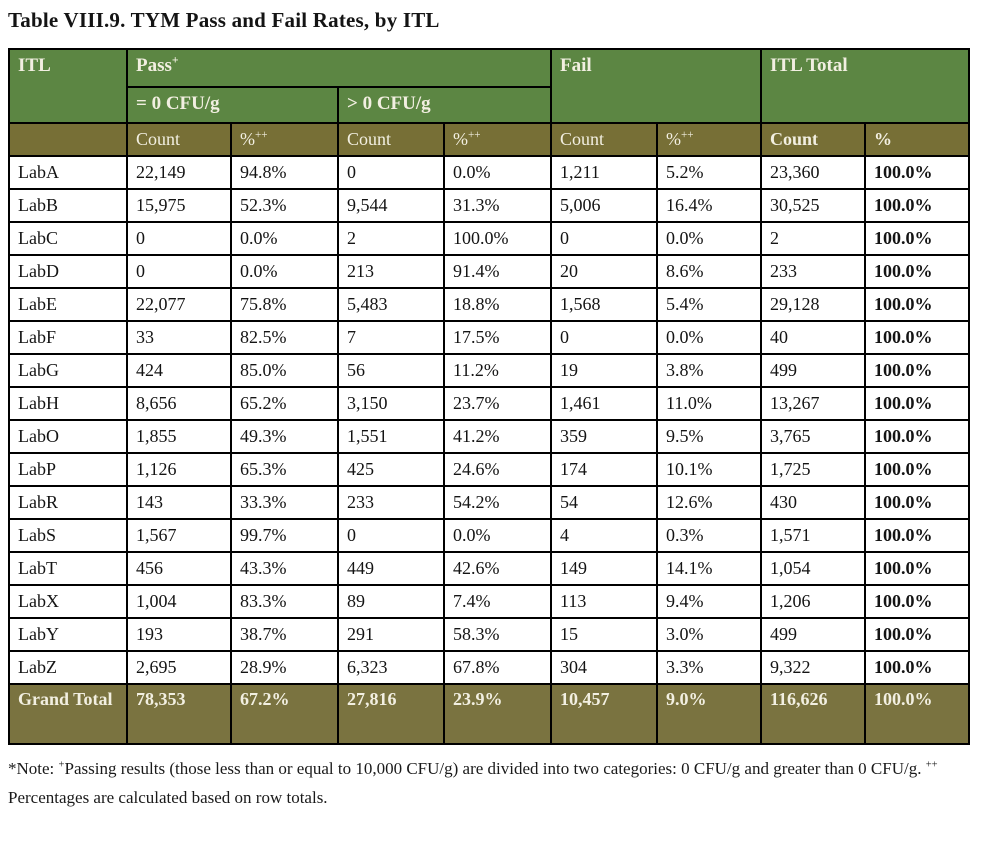 Image resolution: width=987 pixels, height=860 pixels. Describe the element at coordinates (68, 271) in the screenshot. I see `row-label-itl: LabD` at that location.